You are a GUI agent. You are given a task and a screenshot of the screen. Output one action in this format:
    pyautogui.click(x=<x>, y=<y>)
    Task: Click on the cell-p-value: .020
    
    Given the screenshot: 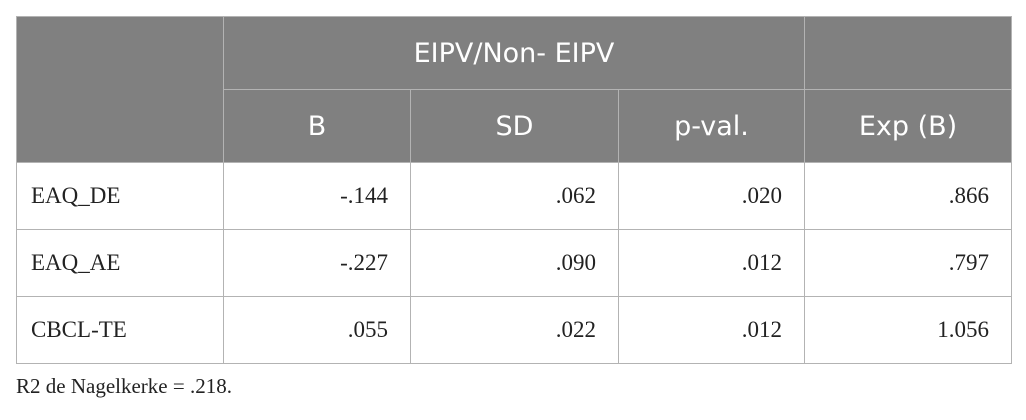 What is the action you would take?
    pyautogui.click(x=711, y=196)
    